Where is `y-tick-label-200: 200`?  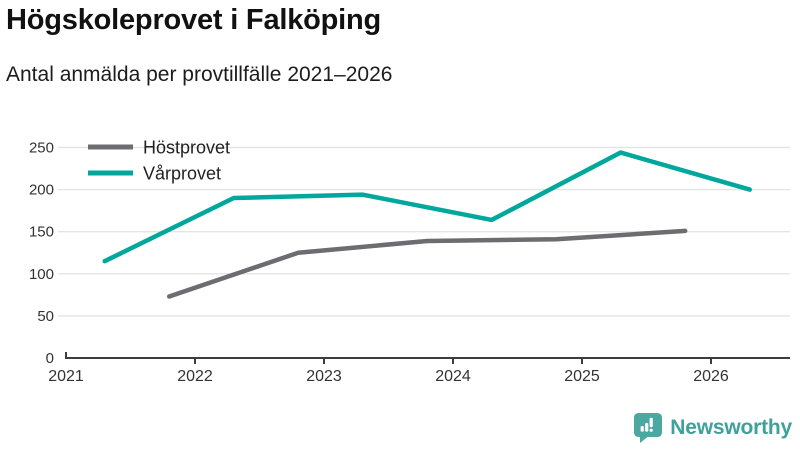 y-tick-label-200: 200 is located at coordinates (41, 190).